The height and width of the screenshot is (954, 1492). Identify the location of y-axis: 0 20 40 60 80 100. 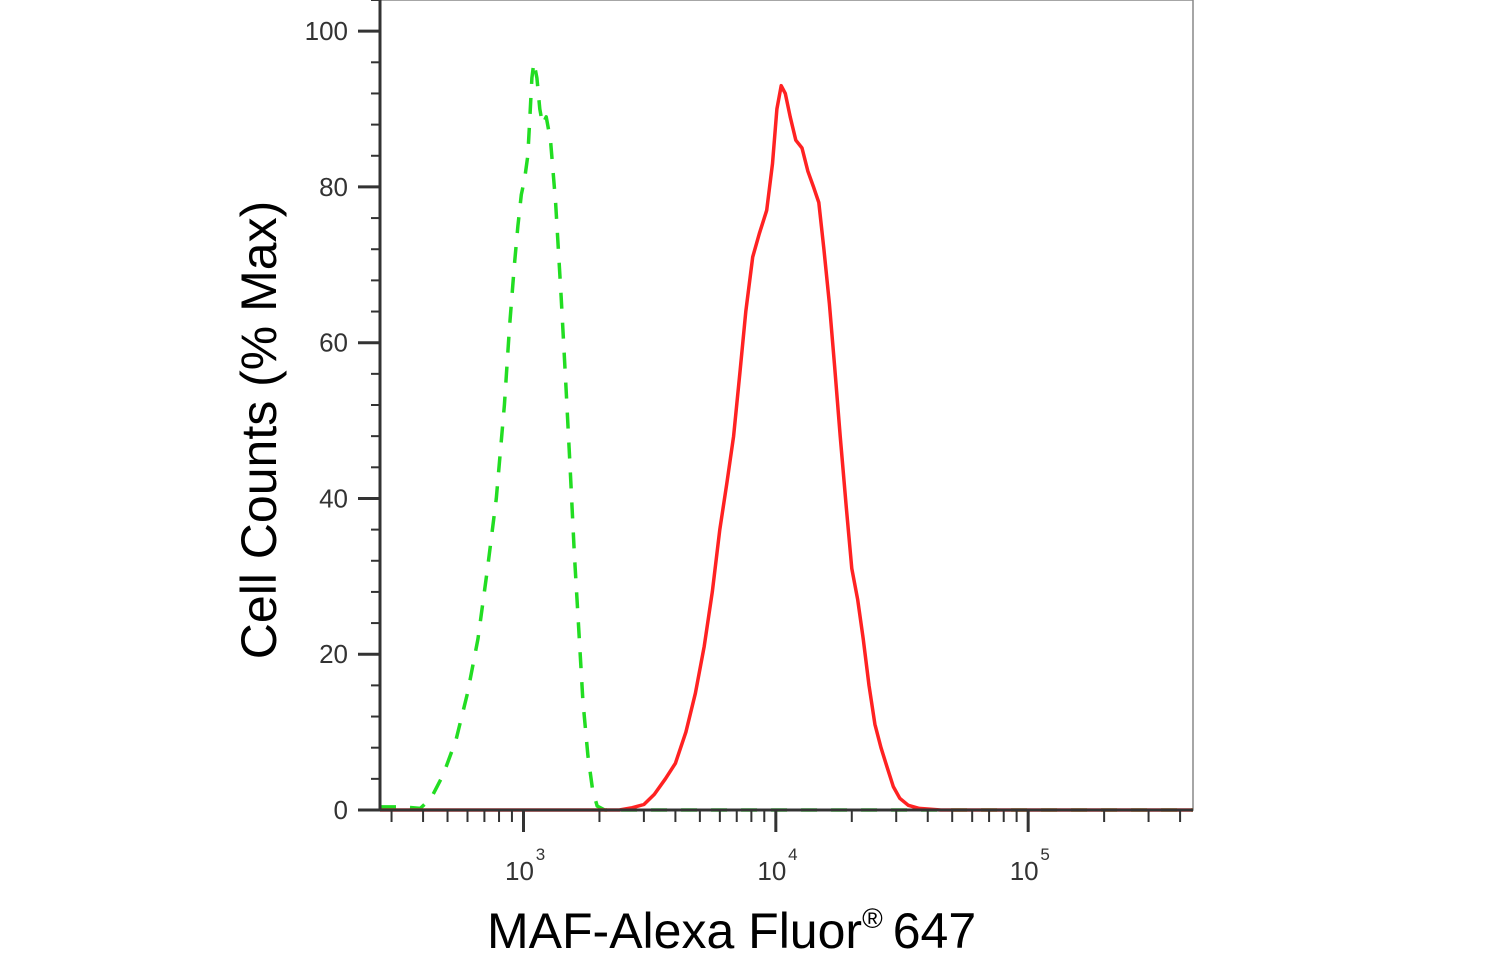
(343, 412).